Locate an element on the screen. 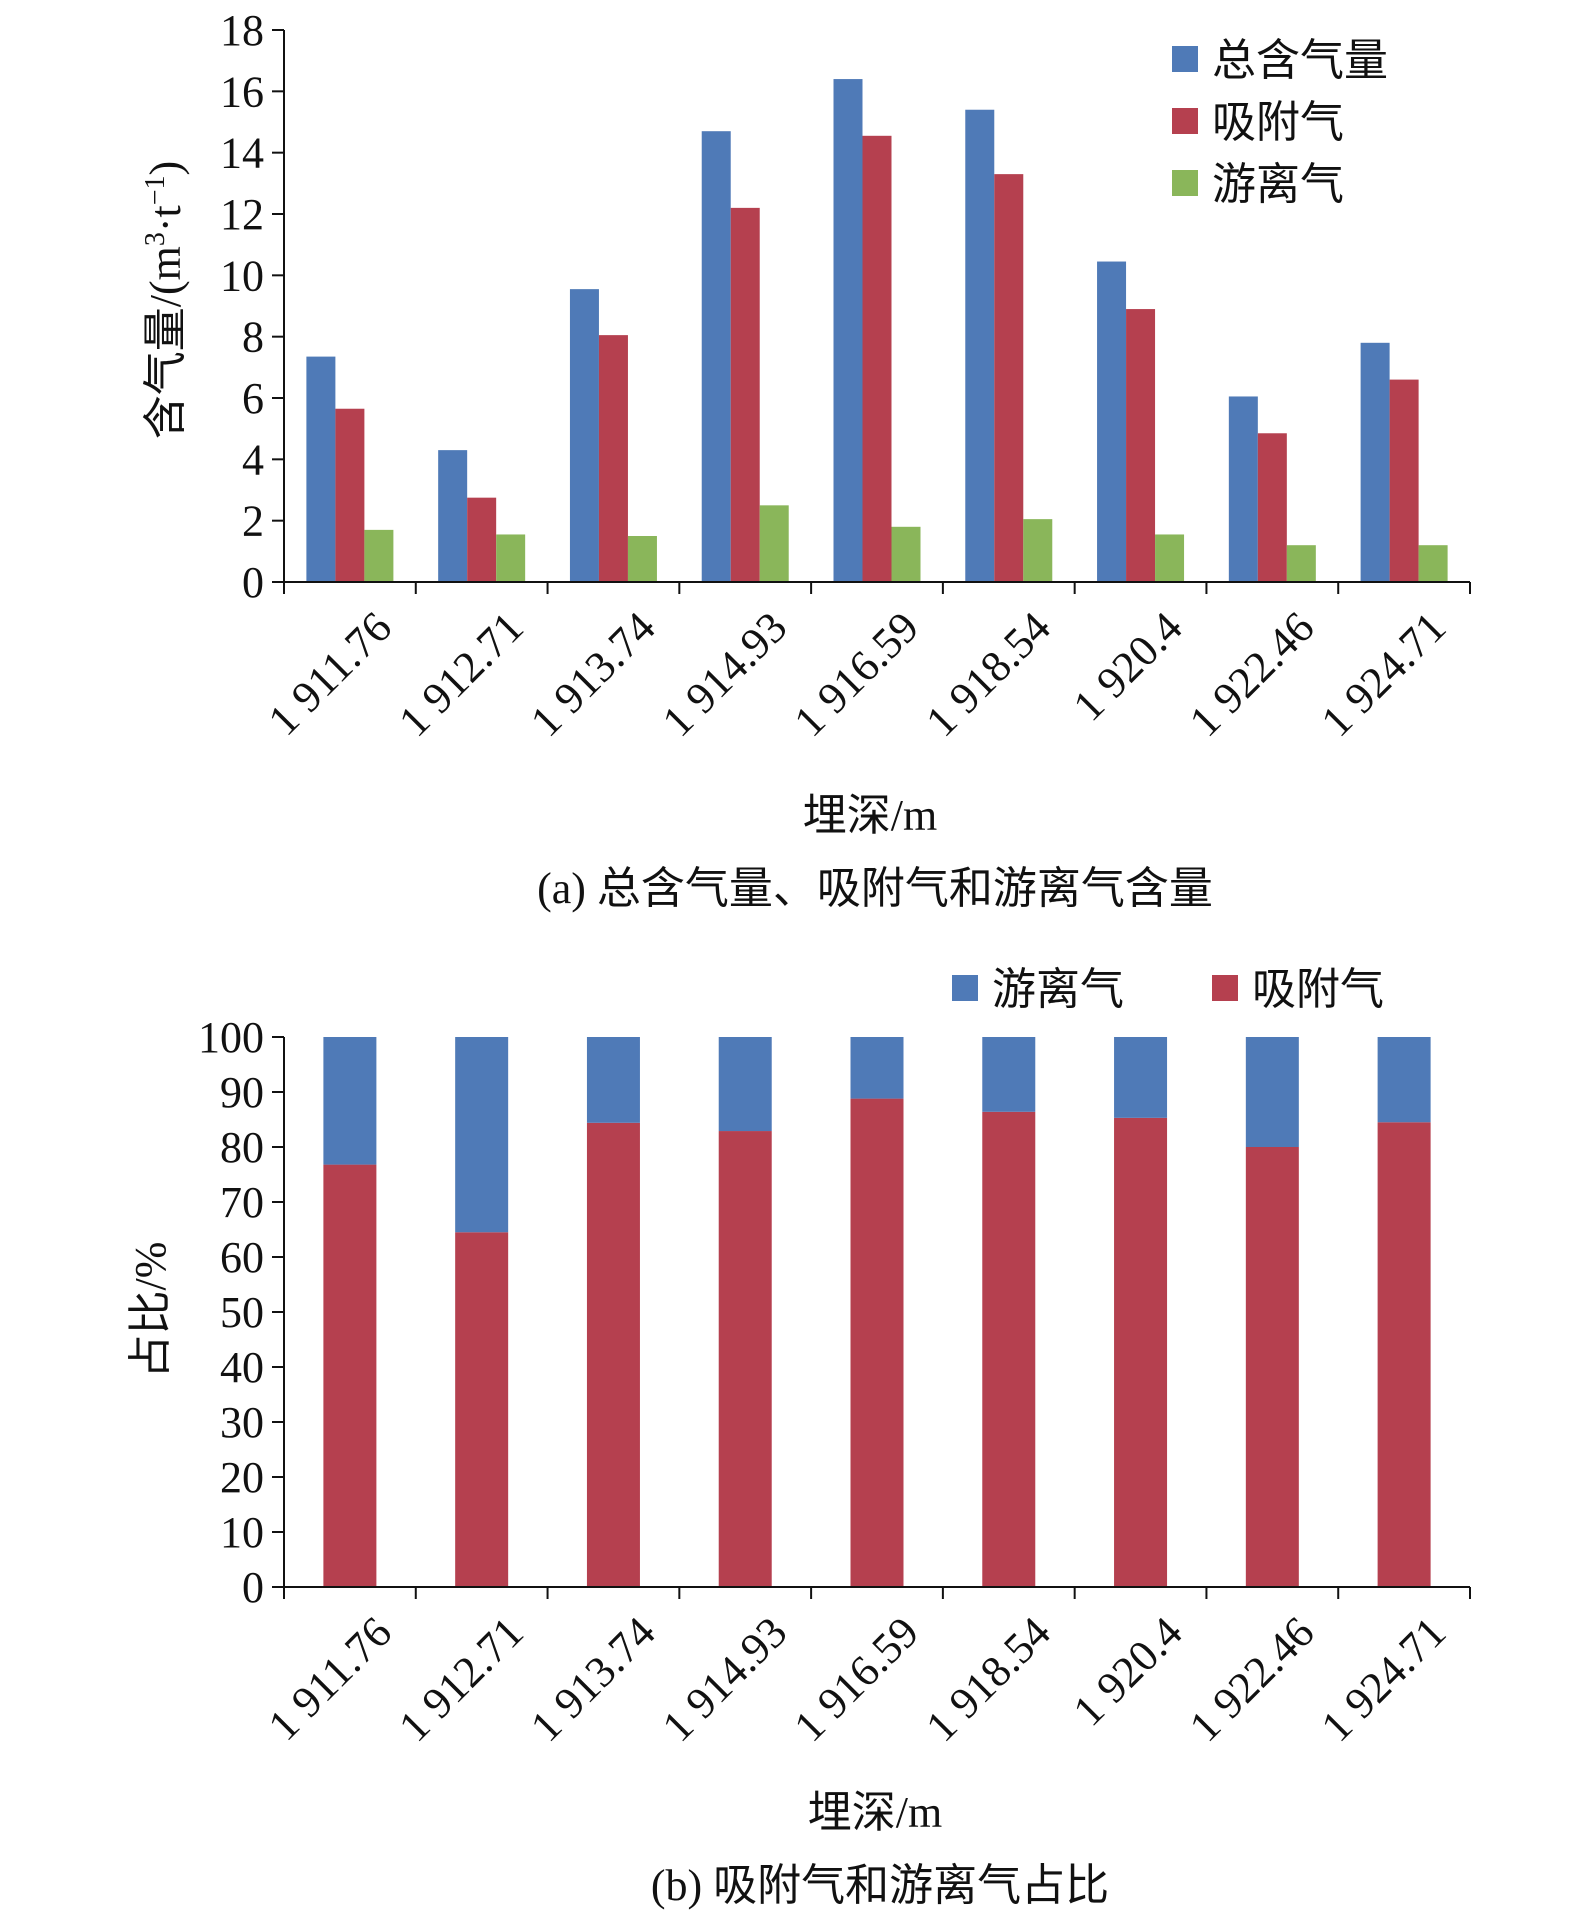  chart-b-caption: (b) 吸附气和游离气占比 is located at coordinates (880, 1885).